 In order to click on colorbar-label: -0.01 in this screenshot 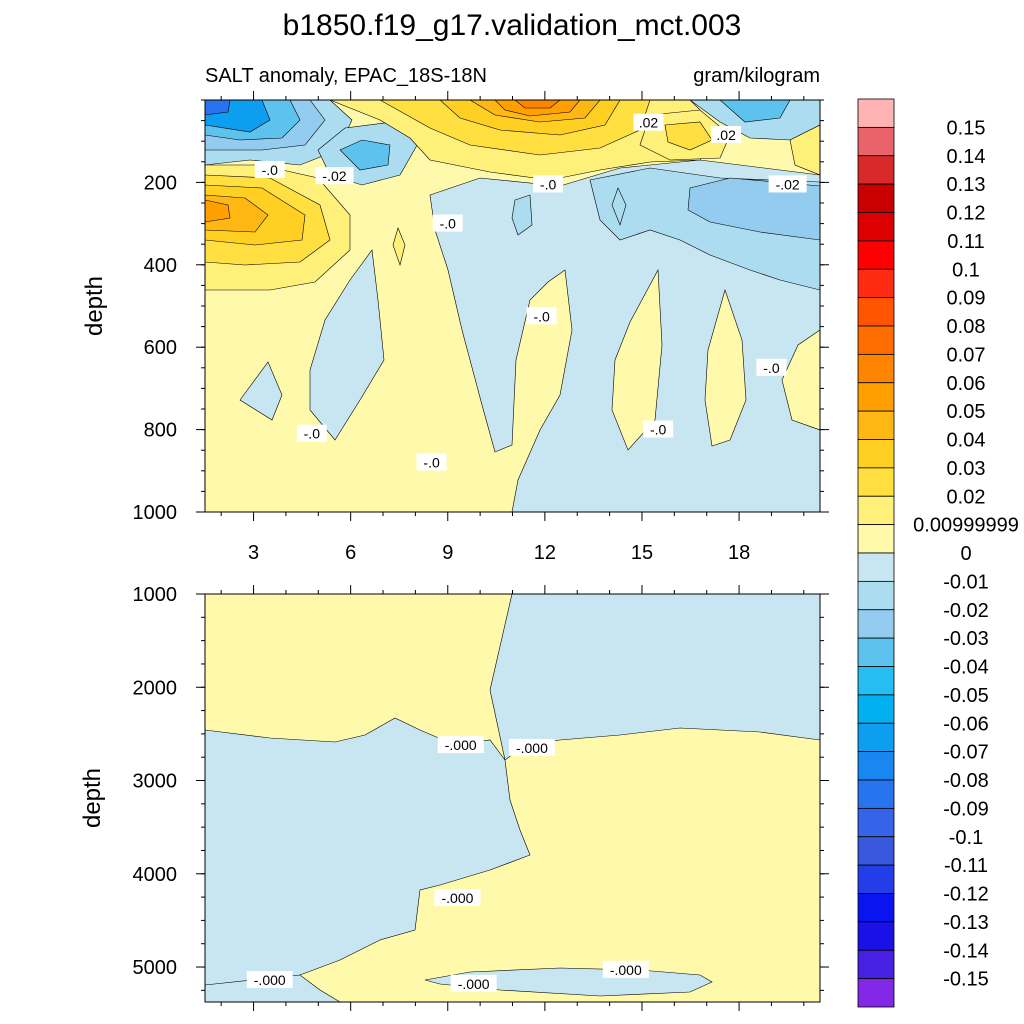, I will do `click(966, 582)`.